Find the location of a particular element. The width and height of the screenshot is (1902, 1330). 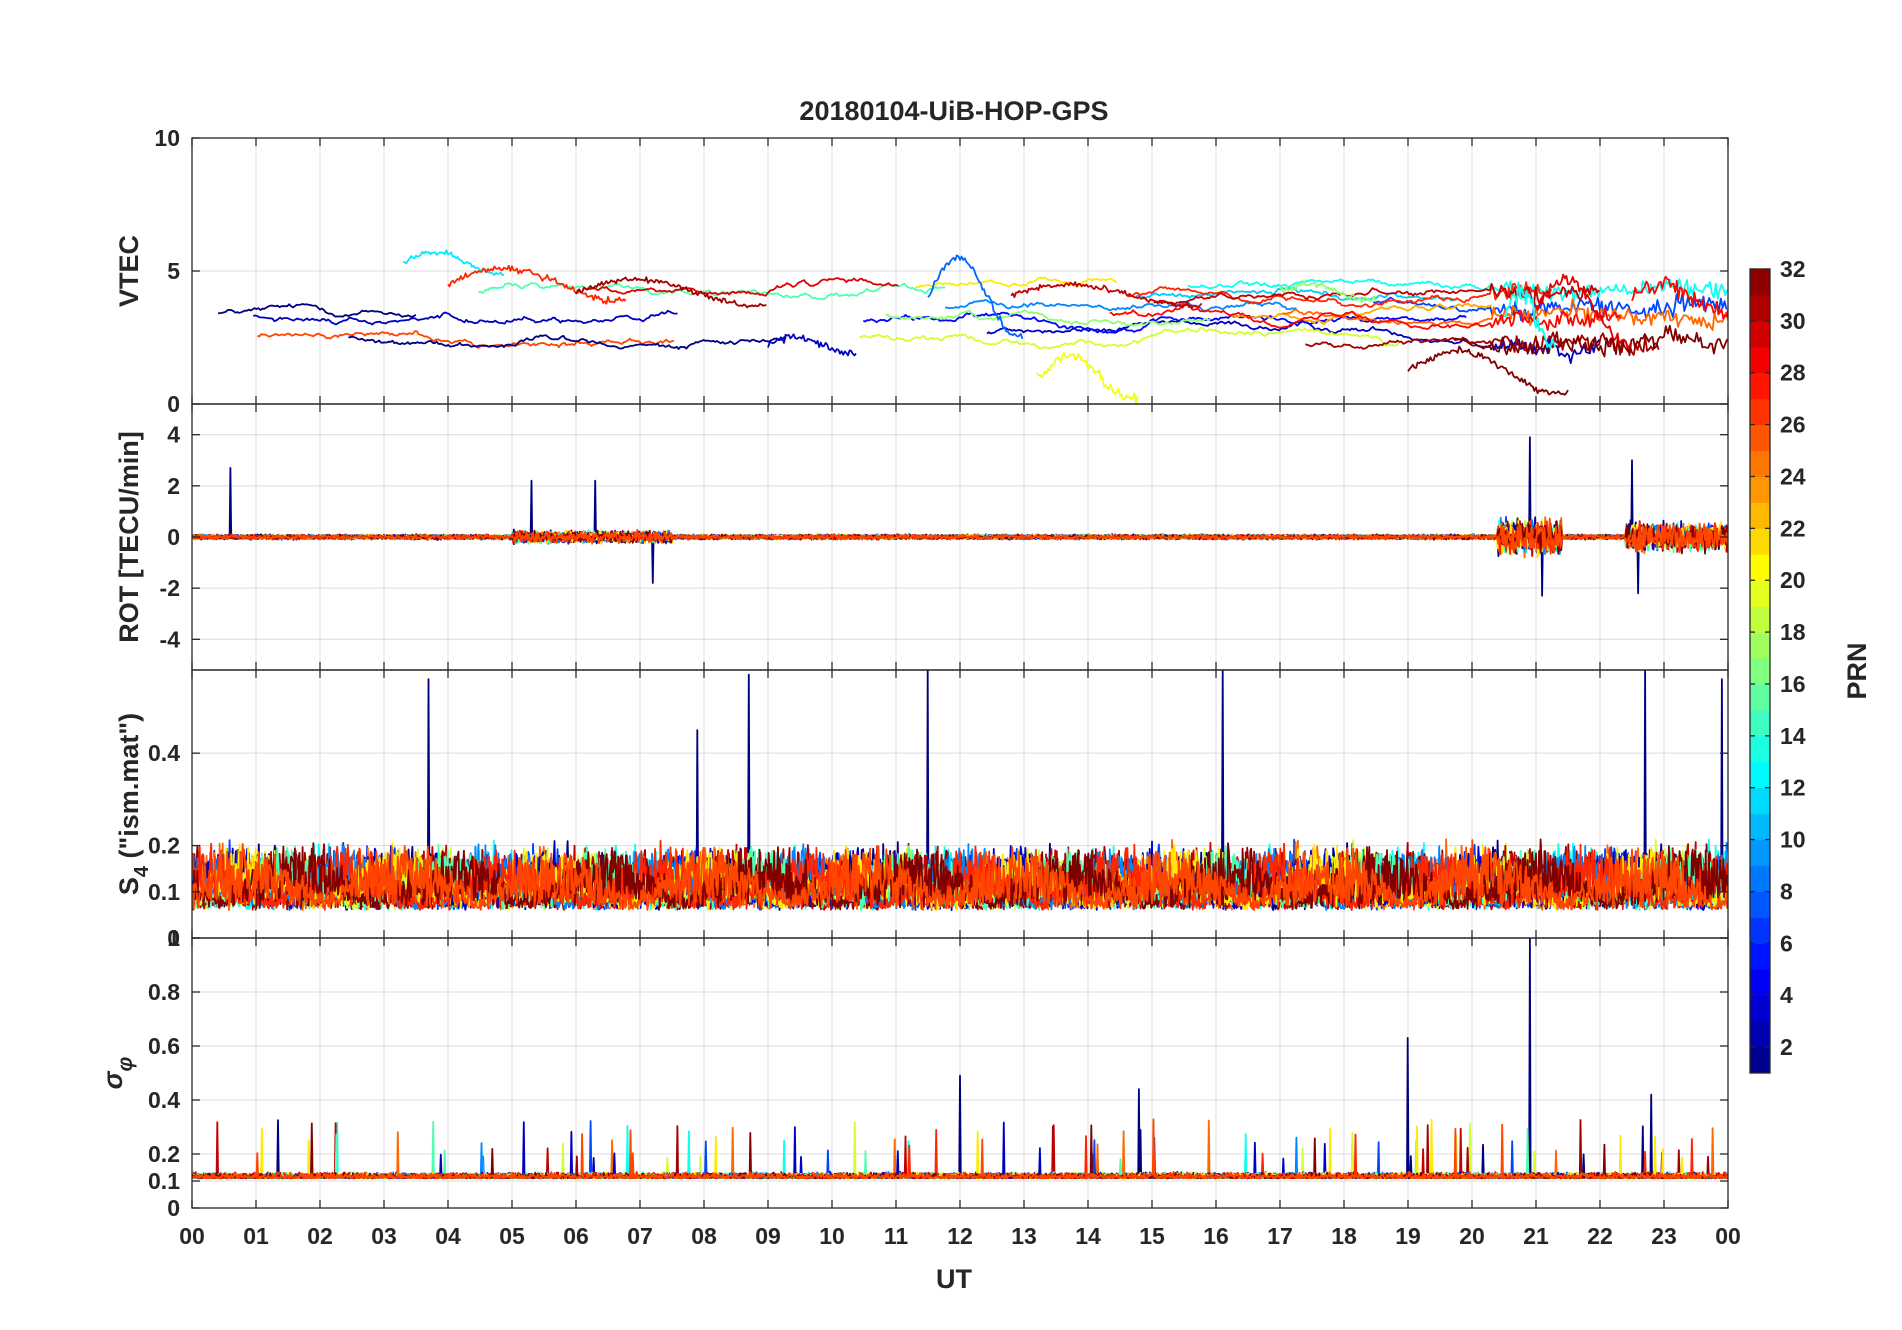

y-tick-label: 0.4 is located at coordinates (164, 1100).